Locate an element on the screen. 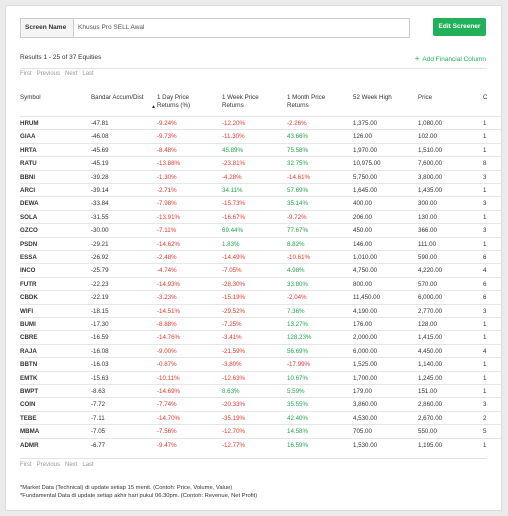 Image resolution: width=508 pixels, height=516 pixels. cell-symbol: WIFI is located at coordinates (27, 311).